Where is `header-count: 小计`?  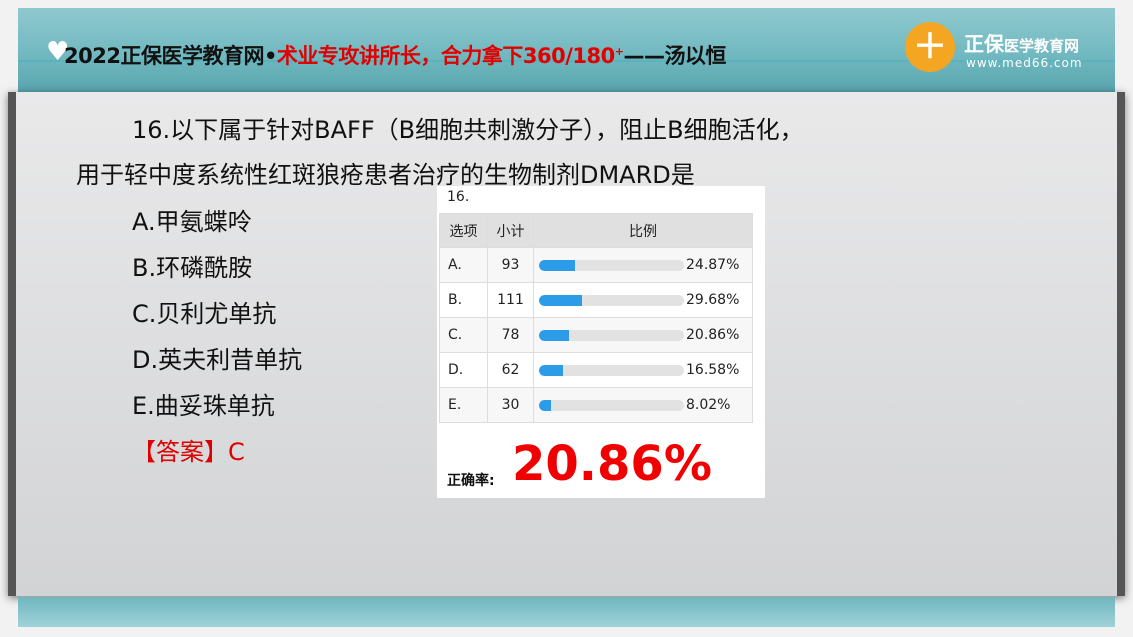 header-count: 小计 is located at coordinates (510, 230).